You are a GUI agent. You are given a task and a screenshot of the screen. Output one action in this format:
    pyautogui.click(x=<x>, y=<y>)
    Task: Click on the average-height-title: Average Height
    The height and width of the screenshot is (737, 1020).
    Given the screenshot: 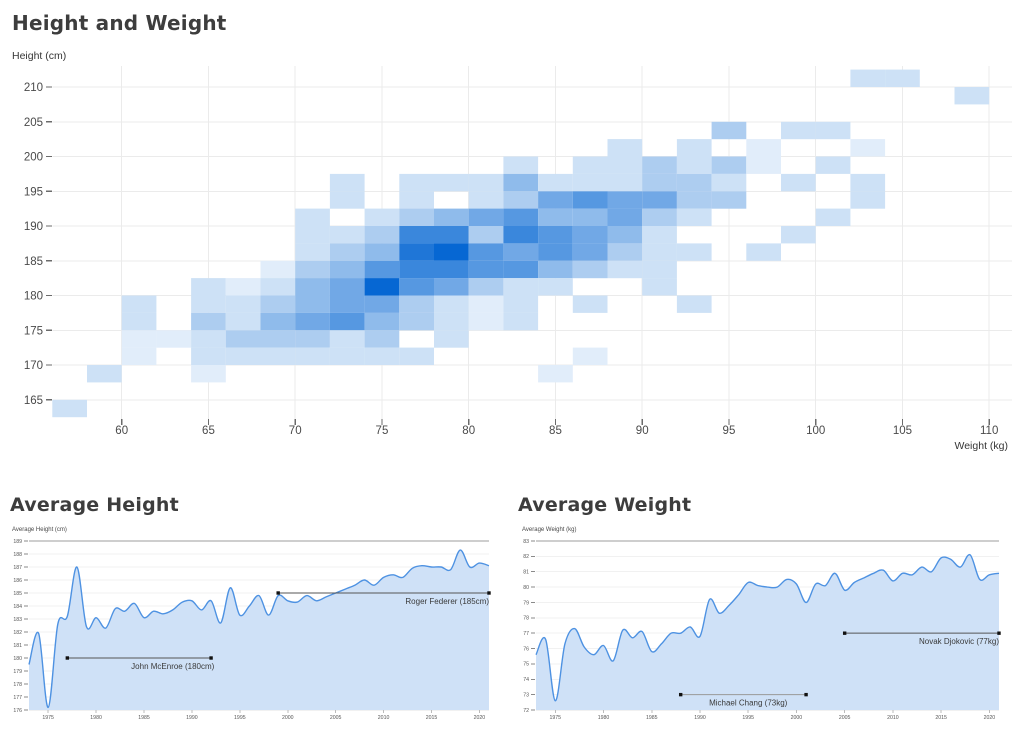 What is the action you would take?
    pyautogui.click(x=94, y=505)
    